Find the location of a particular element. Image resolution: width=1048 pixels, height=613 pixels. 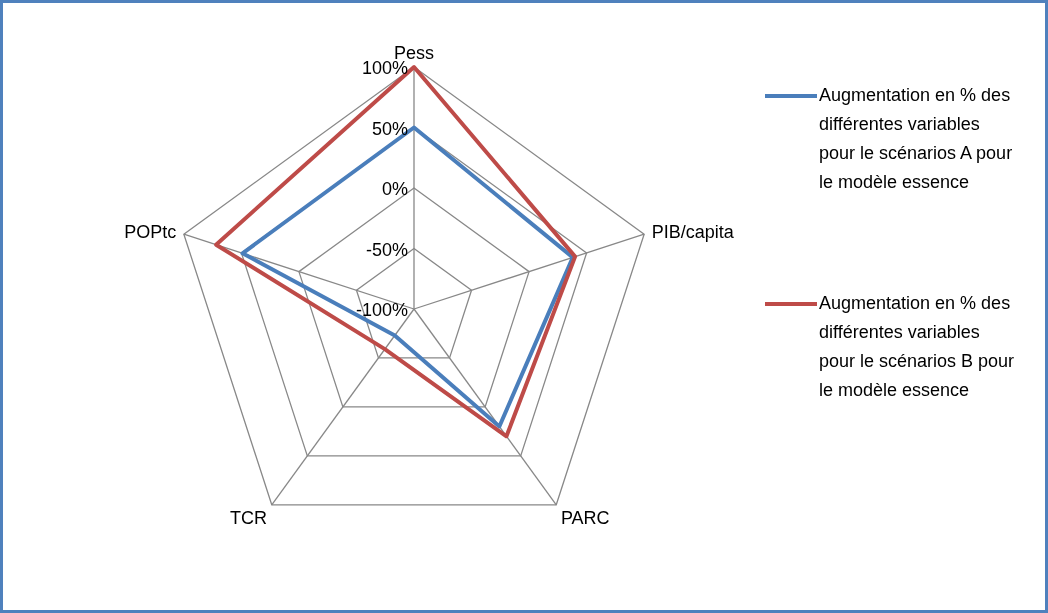

spoke-label: POPtc is located at coordinates (150, 232).